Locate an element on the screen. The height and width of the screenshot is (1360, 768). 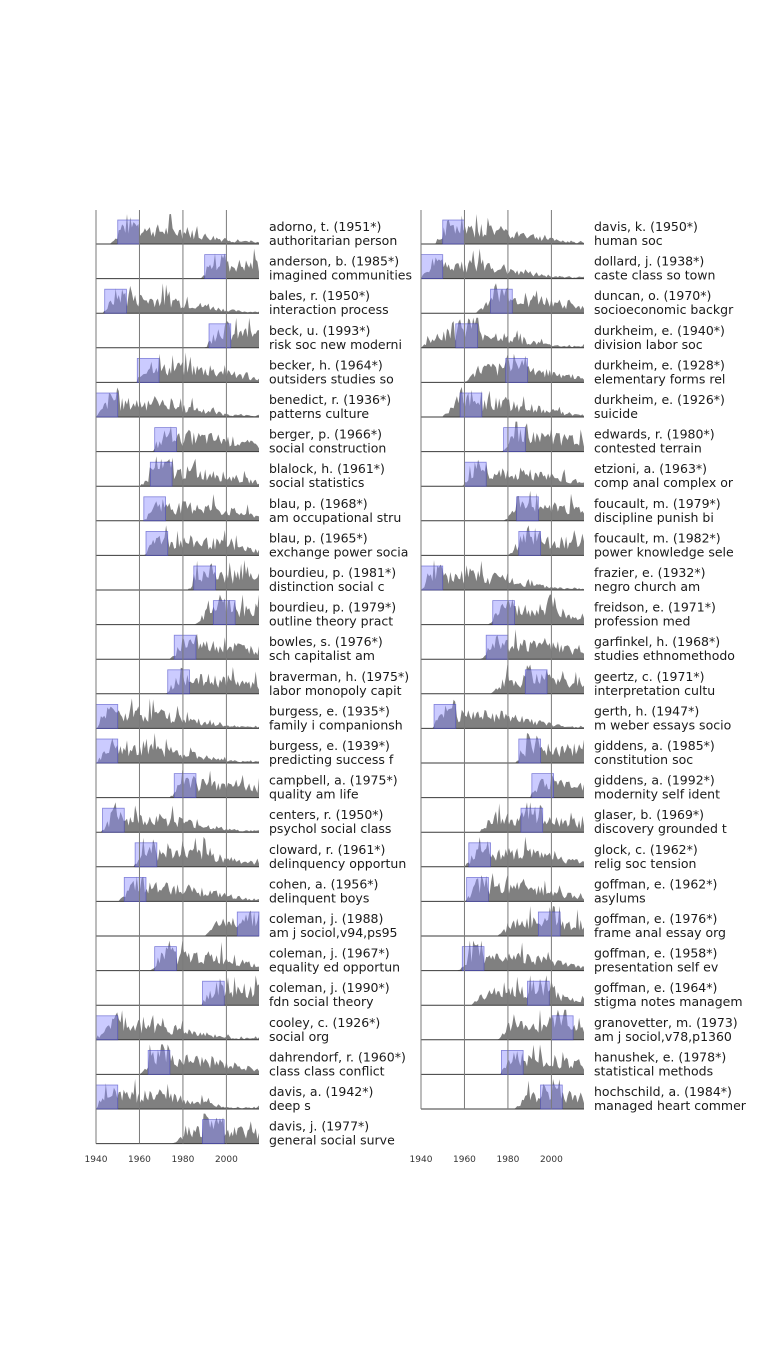
row-title: campbell, a. (1975*) is located at coordinates (333, 780).